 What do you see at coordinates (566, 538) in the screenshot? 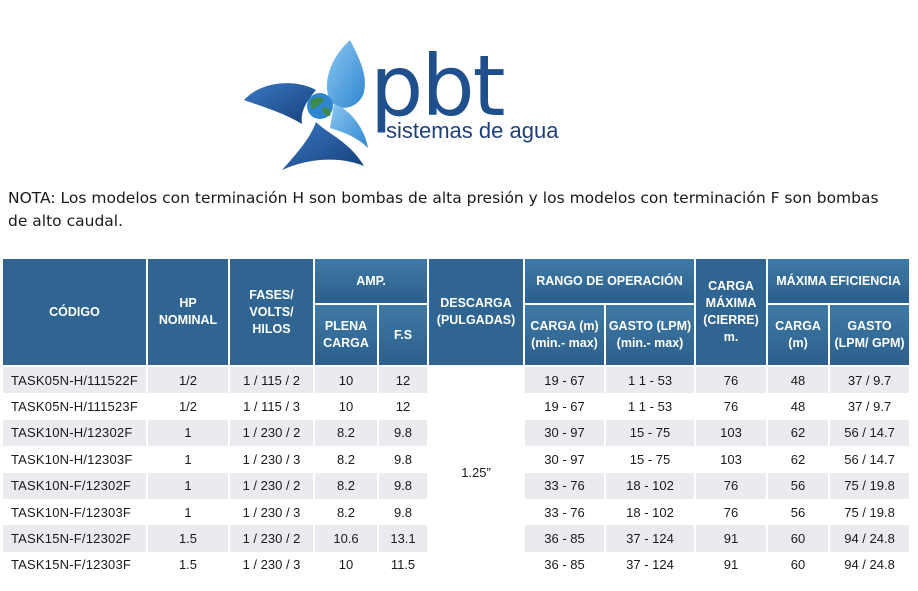
I see `cell-rango-carga: 36 - 85` at bounding box center [566, 538].